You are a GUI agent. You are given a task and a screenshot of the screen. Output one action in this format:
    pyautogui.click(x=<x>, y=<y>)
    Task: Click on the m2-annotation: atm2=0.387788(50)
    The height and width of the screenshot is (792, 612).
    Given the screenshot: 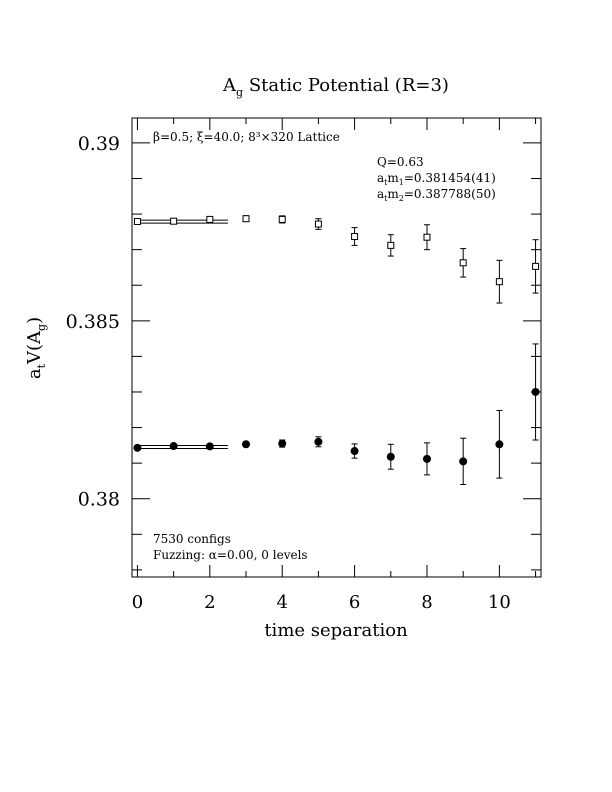 What is the action you would take?
    pyautogui.click(x=436, y=195)
    